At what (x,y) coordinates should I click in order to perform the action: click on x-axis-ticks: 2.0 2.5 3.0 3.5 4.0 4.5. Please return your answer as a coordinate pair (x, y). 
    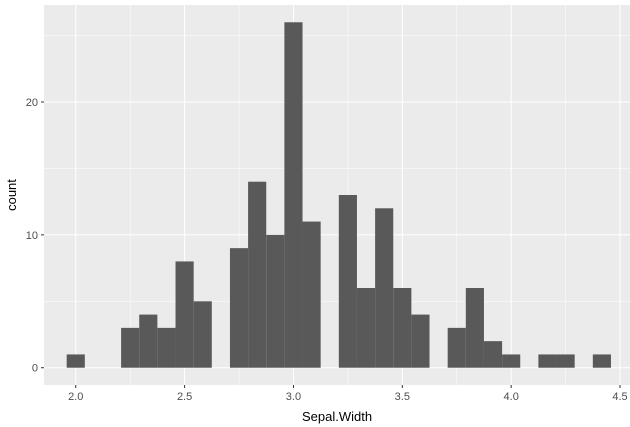
    Looking at the image, I should click on (348, 394).